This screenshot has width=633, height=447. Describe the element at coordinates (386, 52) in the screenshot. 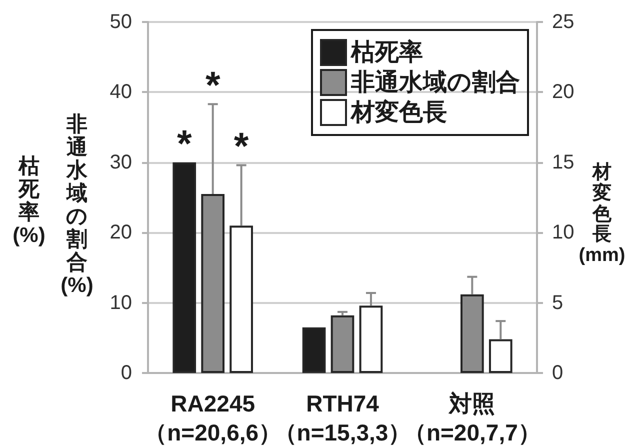

I see `legend-label: 枯死率` at that location.